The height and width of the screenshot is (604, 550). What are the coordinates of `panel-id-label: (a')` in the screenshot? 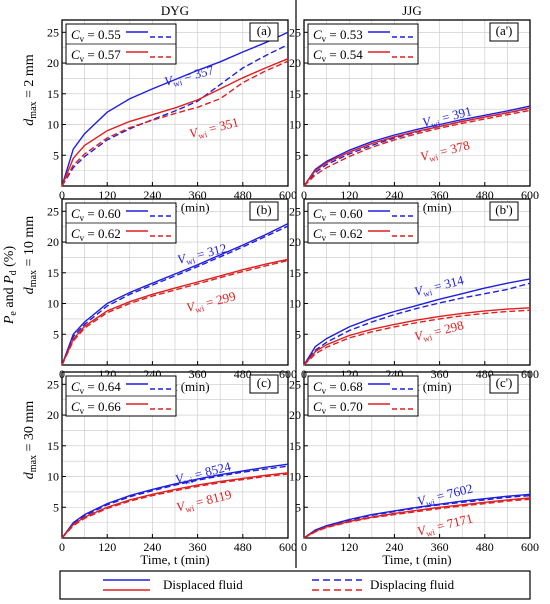 It's located at (504, 30).